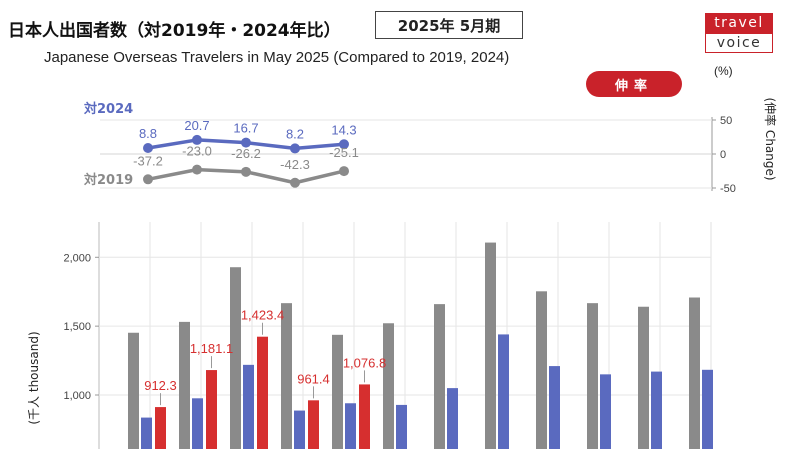  What do you see at coordinates (344, 152) in the screenshot?
I see `line-data-label: -25.1` at bounding box center [344, 152].